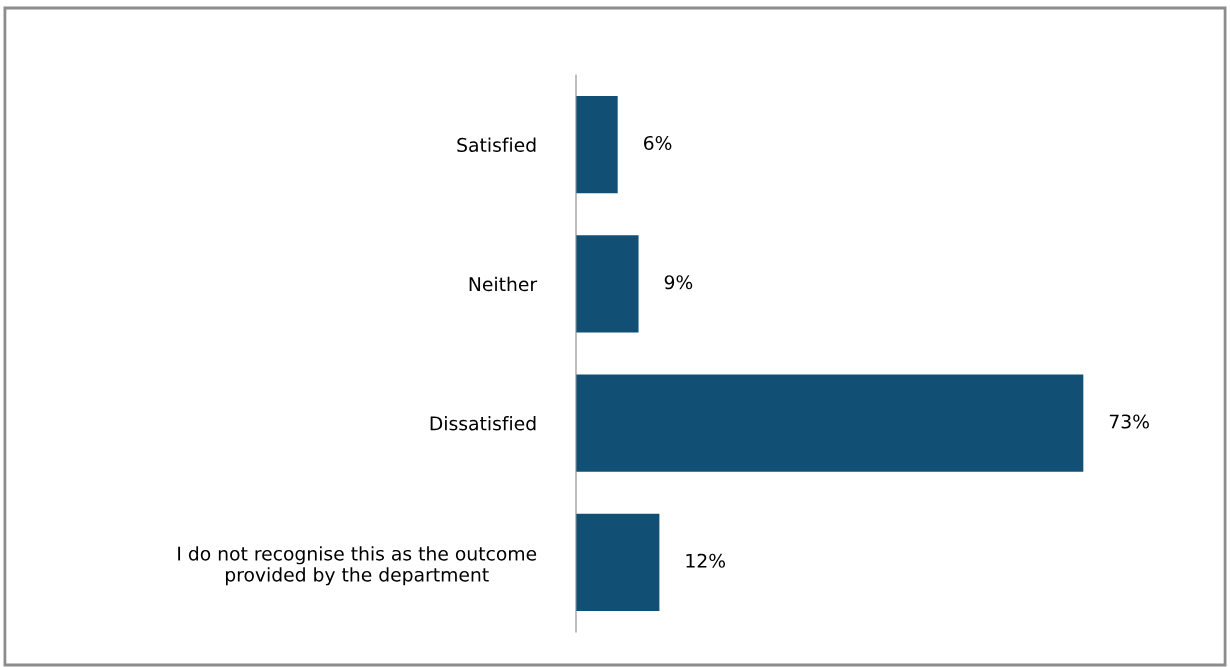 This screenshot has width=1230, height=667. Describe the element at coordinates (678, 282) in the screenshot. I see `data-label: 9%` at that location.